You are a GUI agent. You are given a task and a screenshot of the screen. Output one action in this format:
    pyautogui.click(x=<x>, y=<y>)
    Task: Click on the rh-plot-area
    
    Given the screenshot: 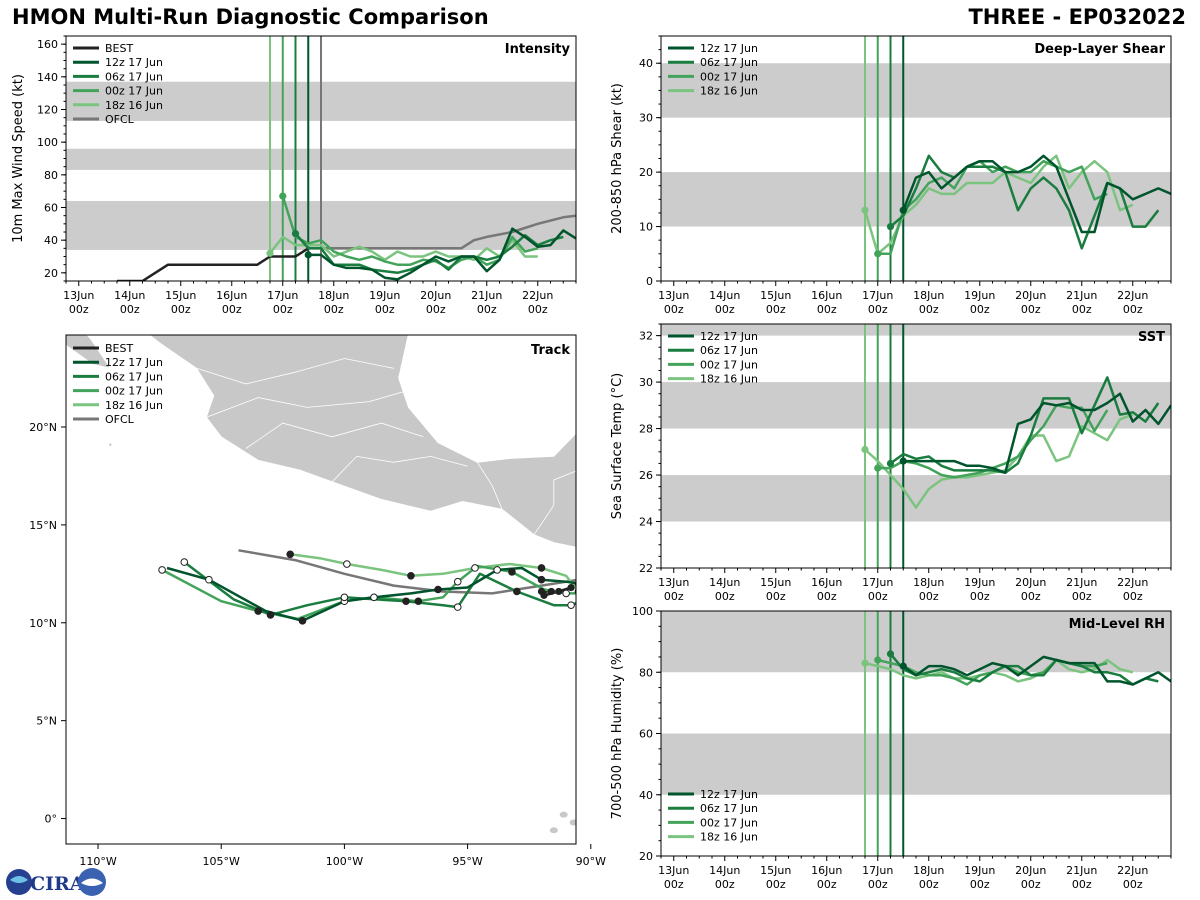 What is the action you would take?
    pyautogui.click(x=916, y=733)
    